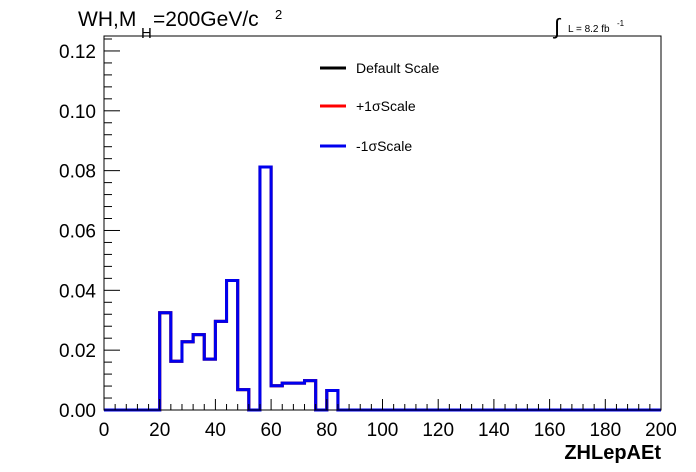  I want to click on chart-title-value: =200GeV/c, so click(206, 19).